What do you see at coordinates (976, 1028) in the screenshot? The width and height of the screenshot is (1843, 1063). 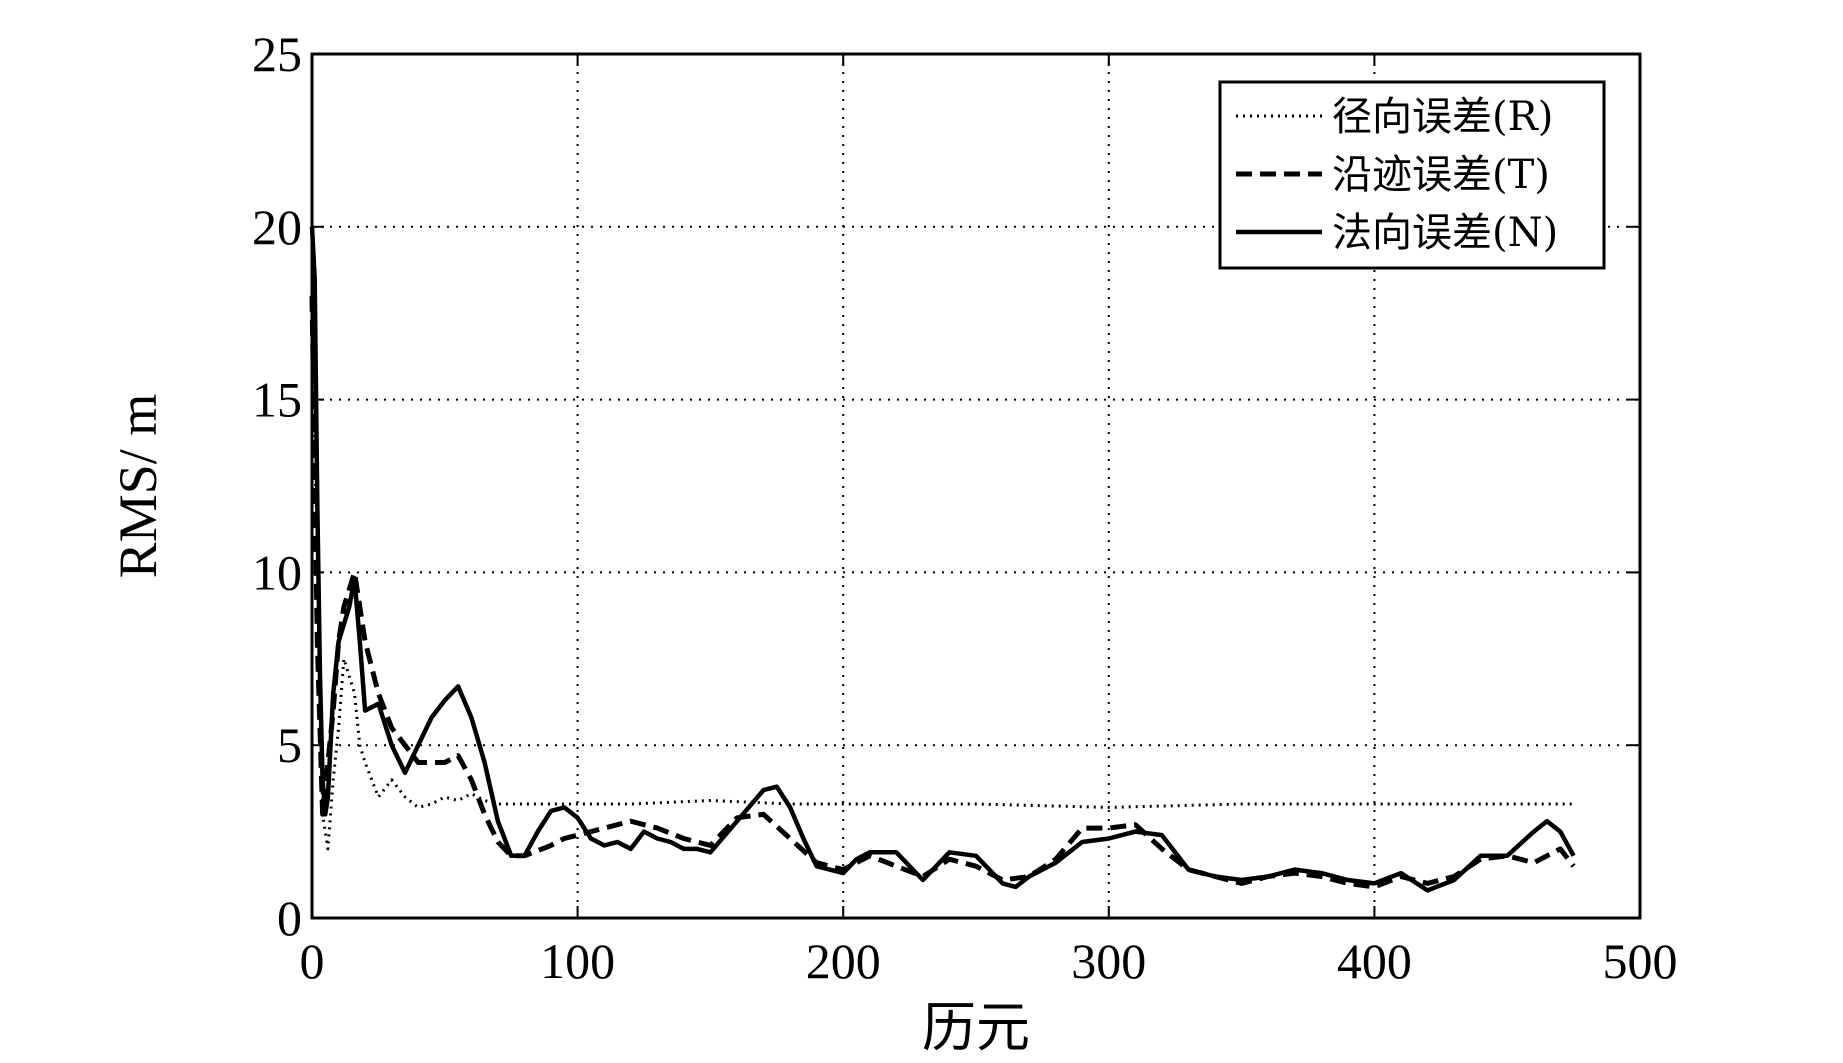 I see `x-axis-label: 历元` at bounding box center [976, 1028].